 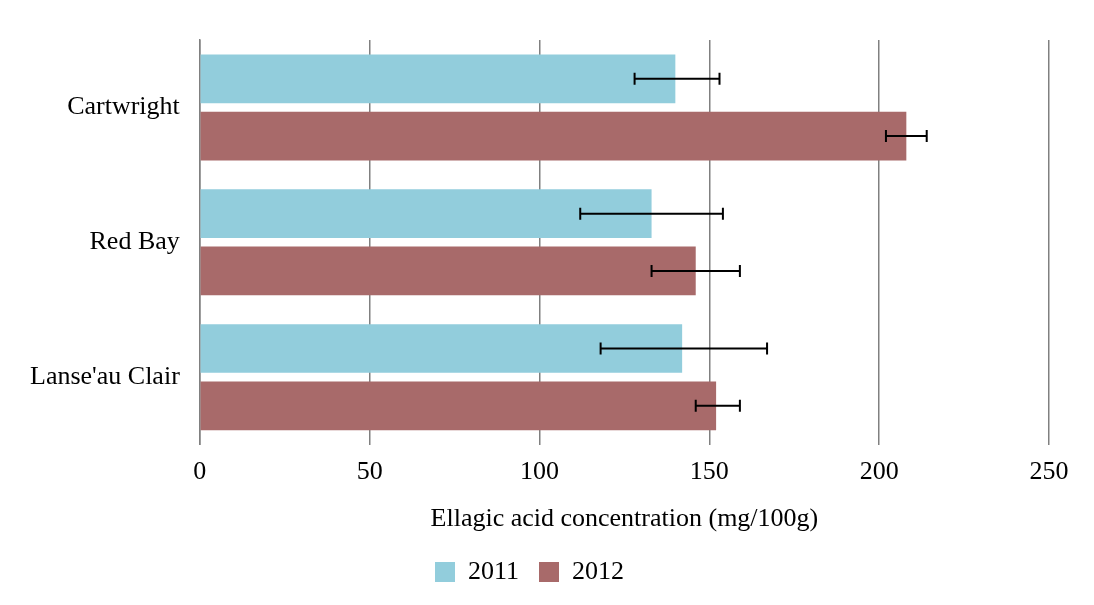 What do you see at coordinates (1049, 471) in the screenshot?
I see `x-tick-label: 250` at bounding box center [1049, 471].